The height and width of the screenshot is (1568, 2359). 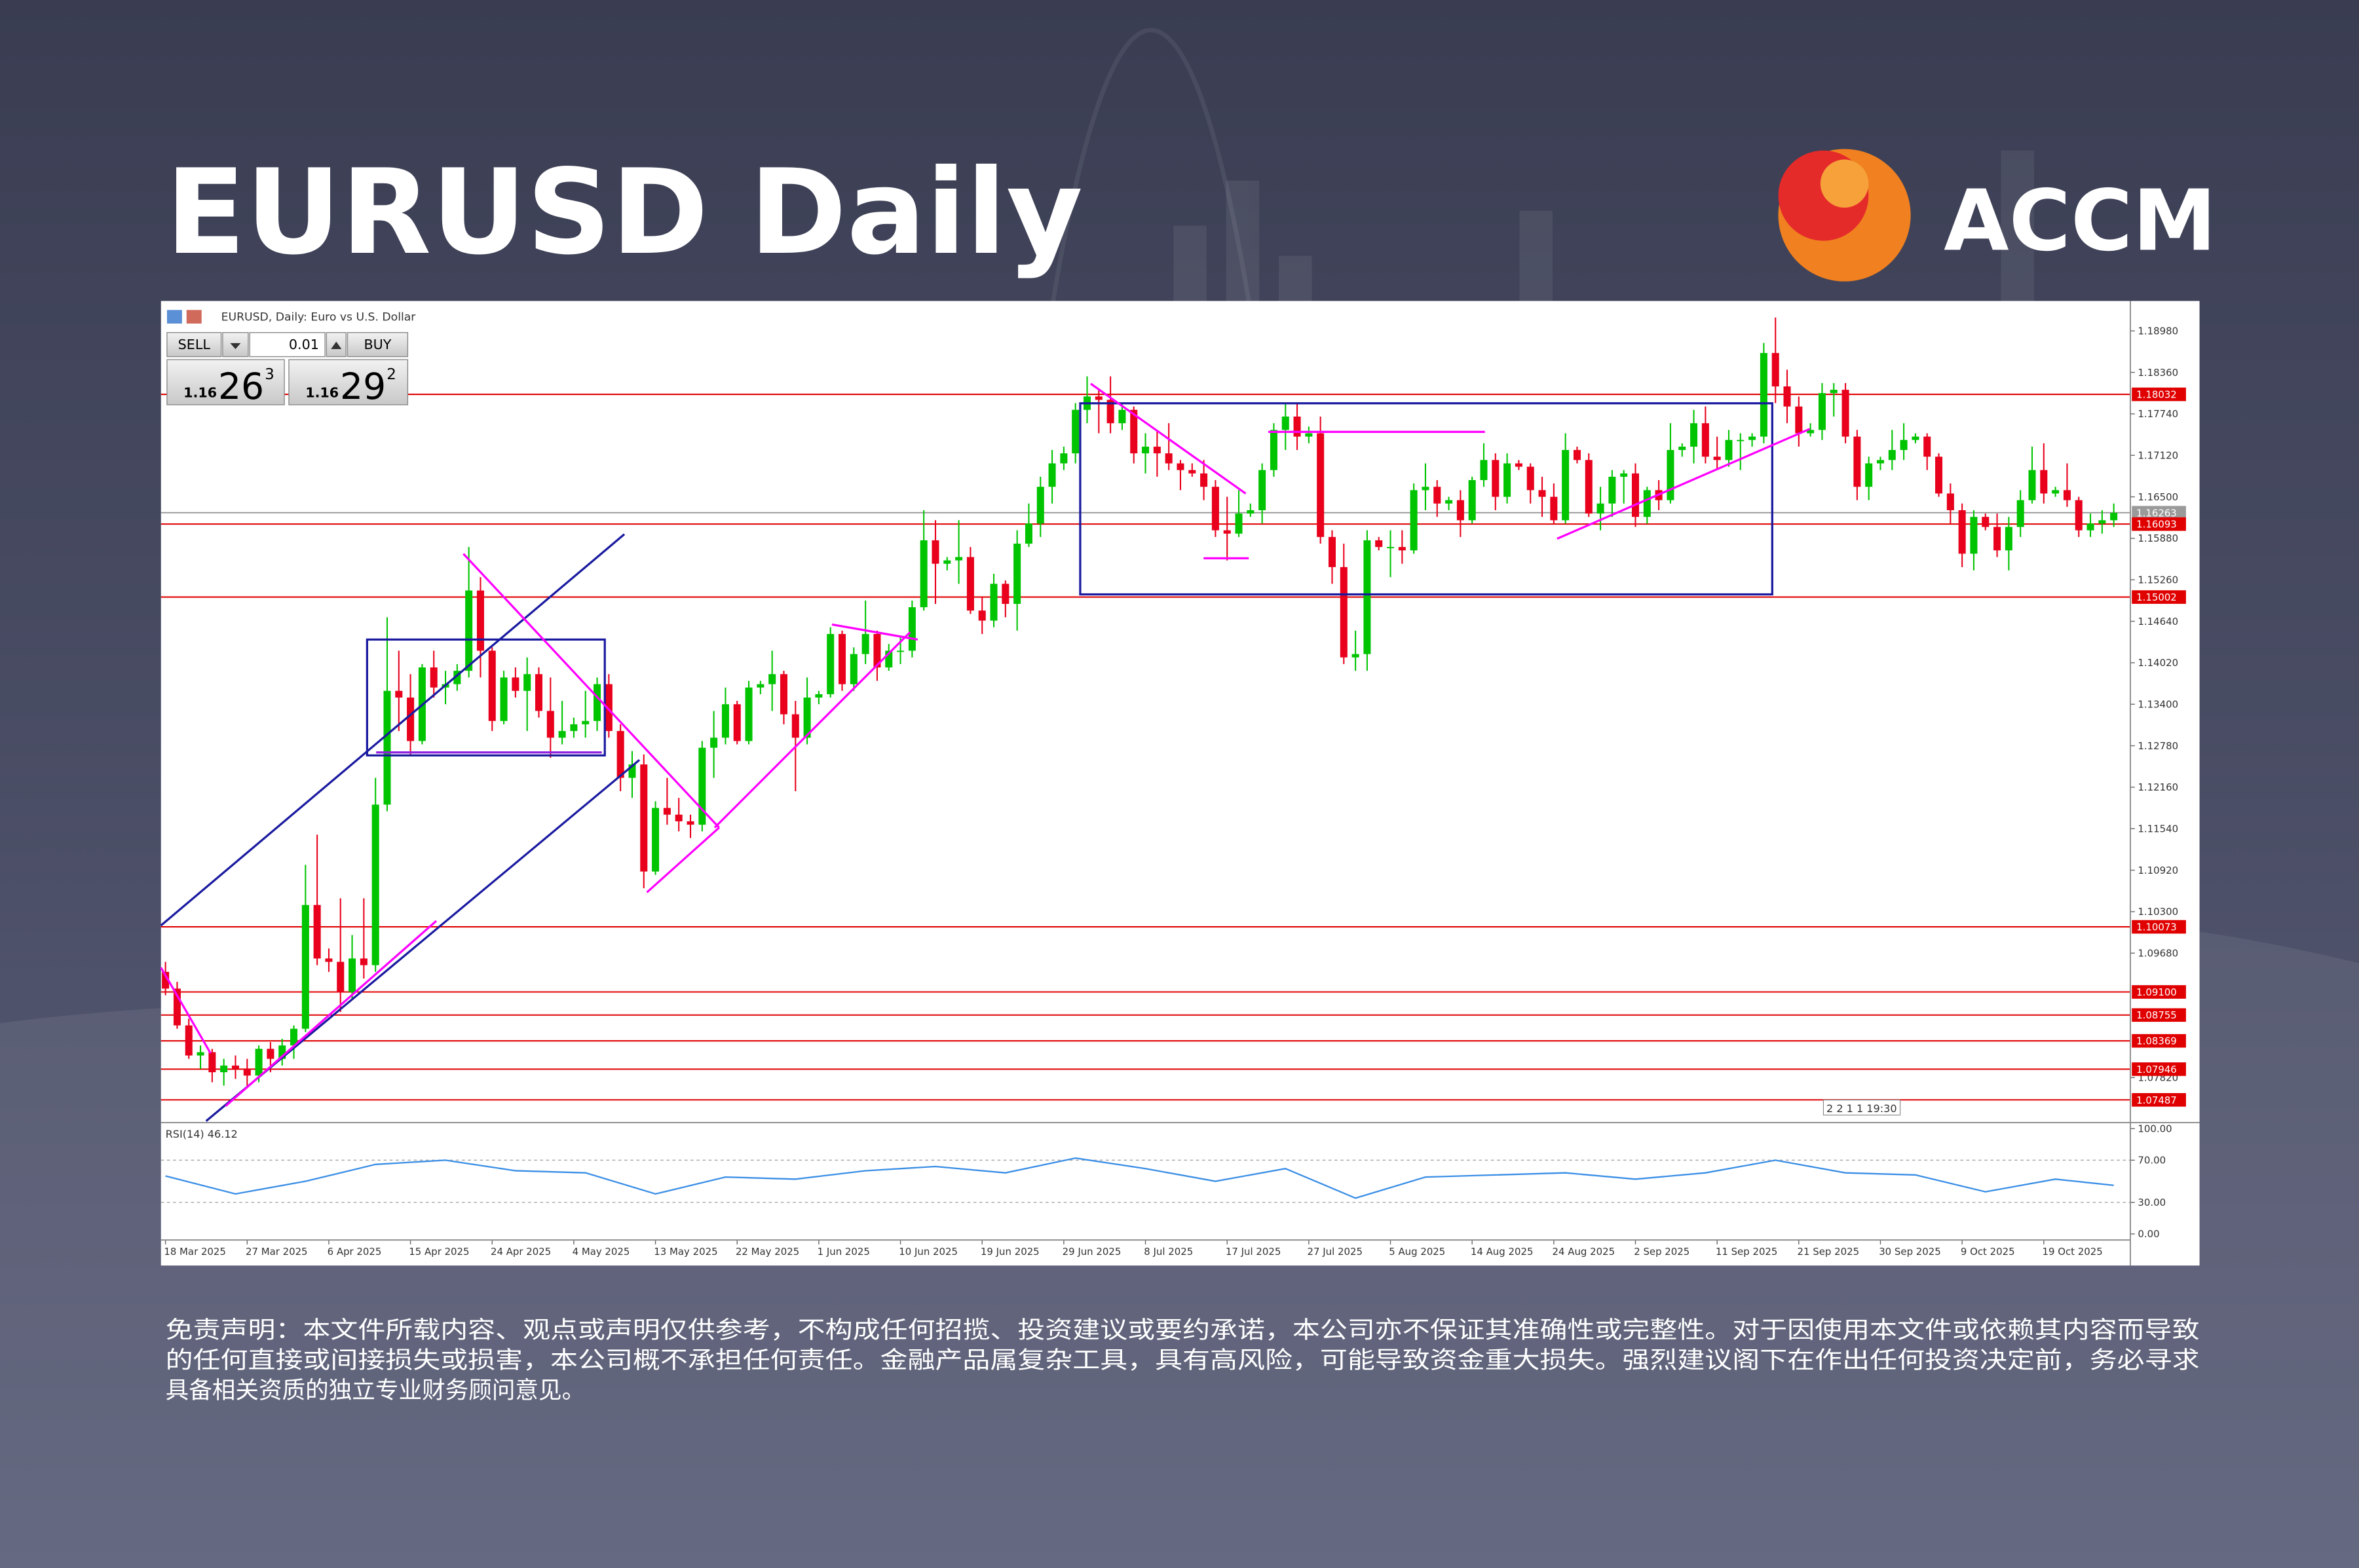 I want to click on y-tick-label: 1.18360, so click(x=2158, y=373).